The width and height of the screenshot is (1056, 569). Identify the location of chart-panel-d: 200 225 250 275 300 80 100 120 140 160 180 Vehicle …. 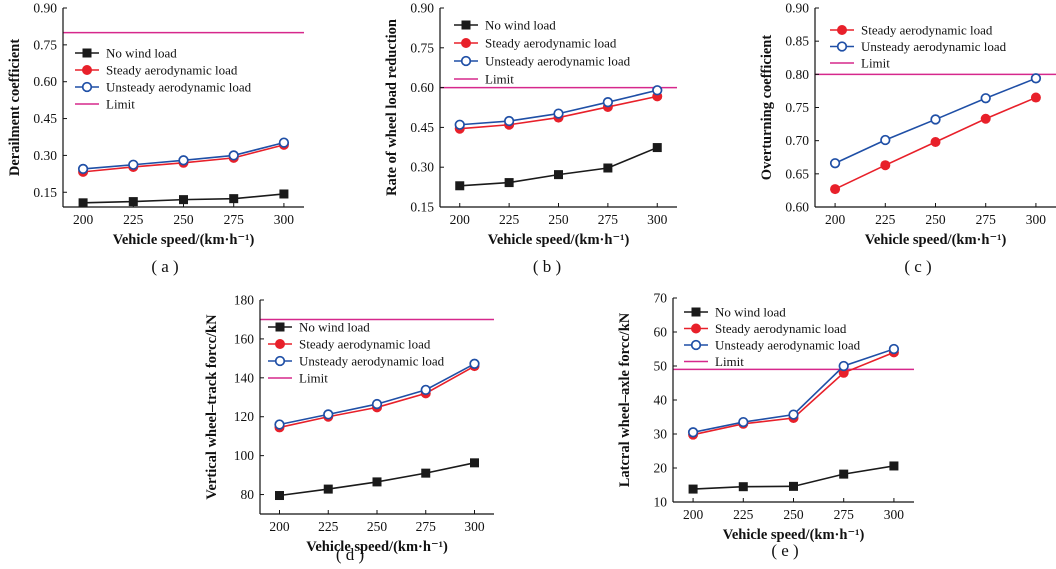
(349, 428).